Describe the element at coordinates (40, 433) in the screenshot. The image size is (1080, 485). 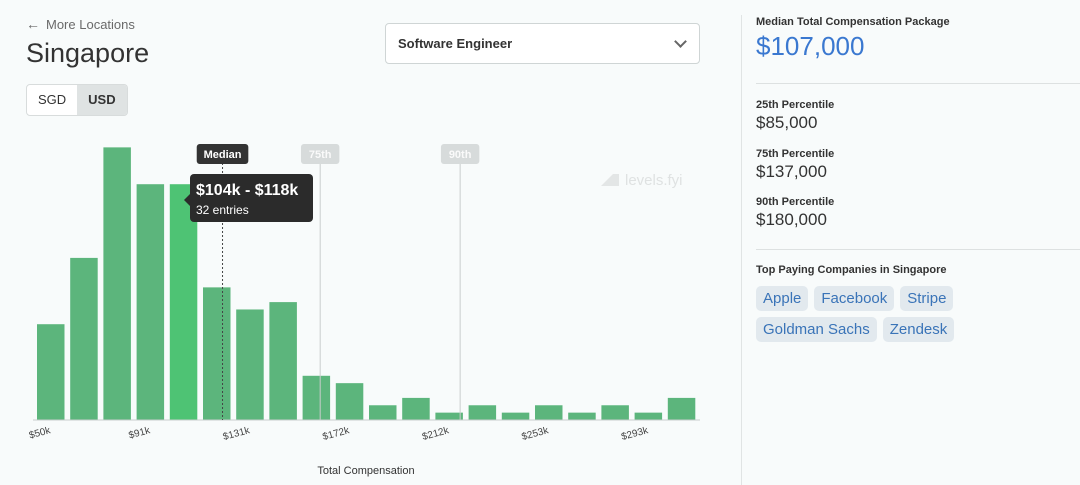
I see `x-tick-label-0: $50k` at that location.